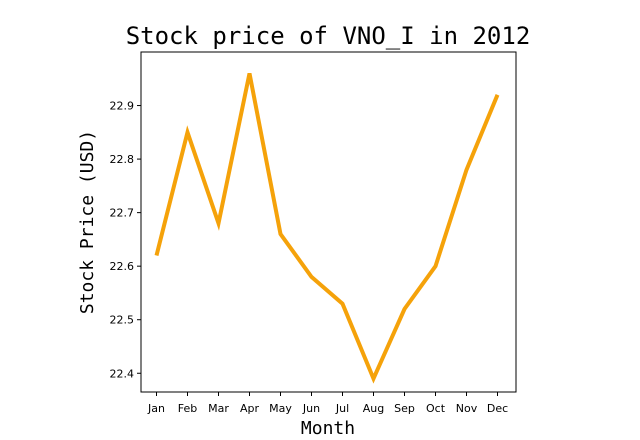 The width and height of the screenshot is (640, 440). What do you see at coordinates (218, 408) in the screenshot?
I see `x-tick-label: Mar` at bounding box center [218, 408].